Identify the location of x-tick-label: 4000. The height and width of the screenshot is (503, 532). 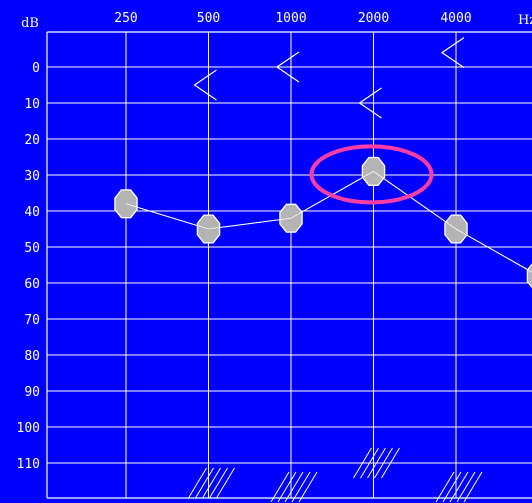
(455, 18).